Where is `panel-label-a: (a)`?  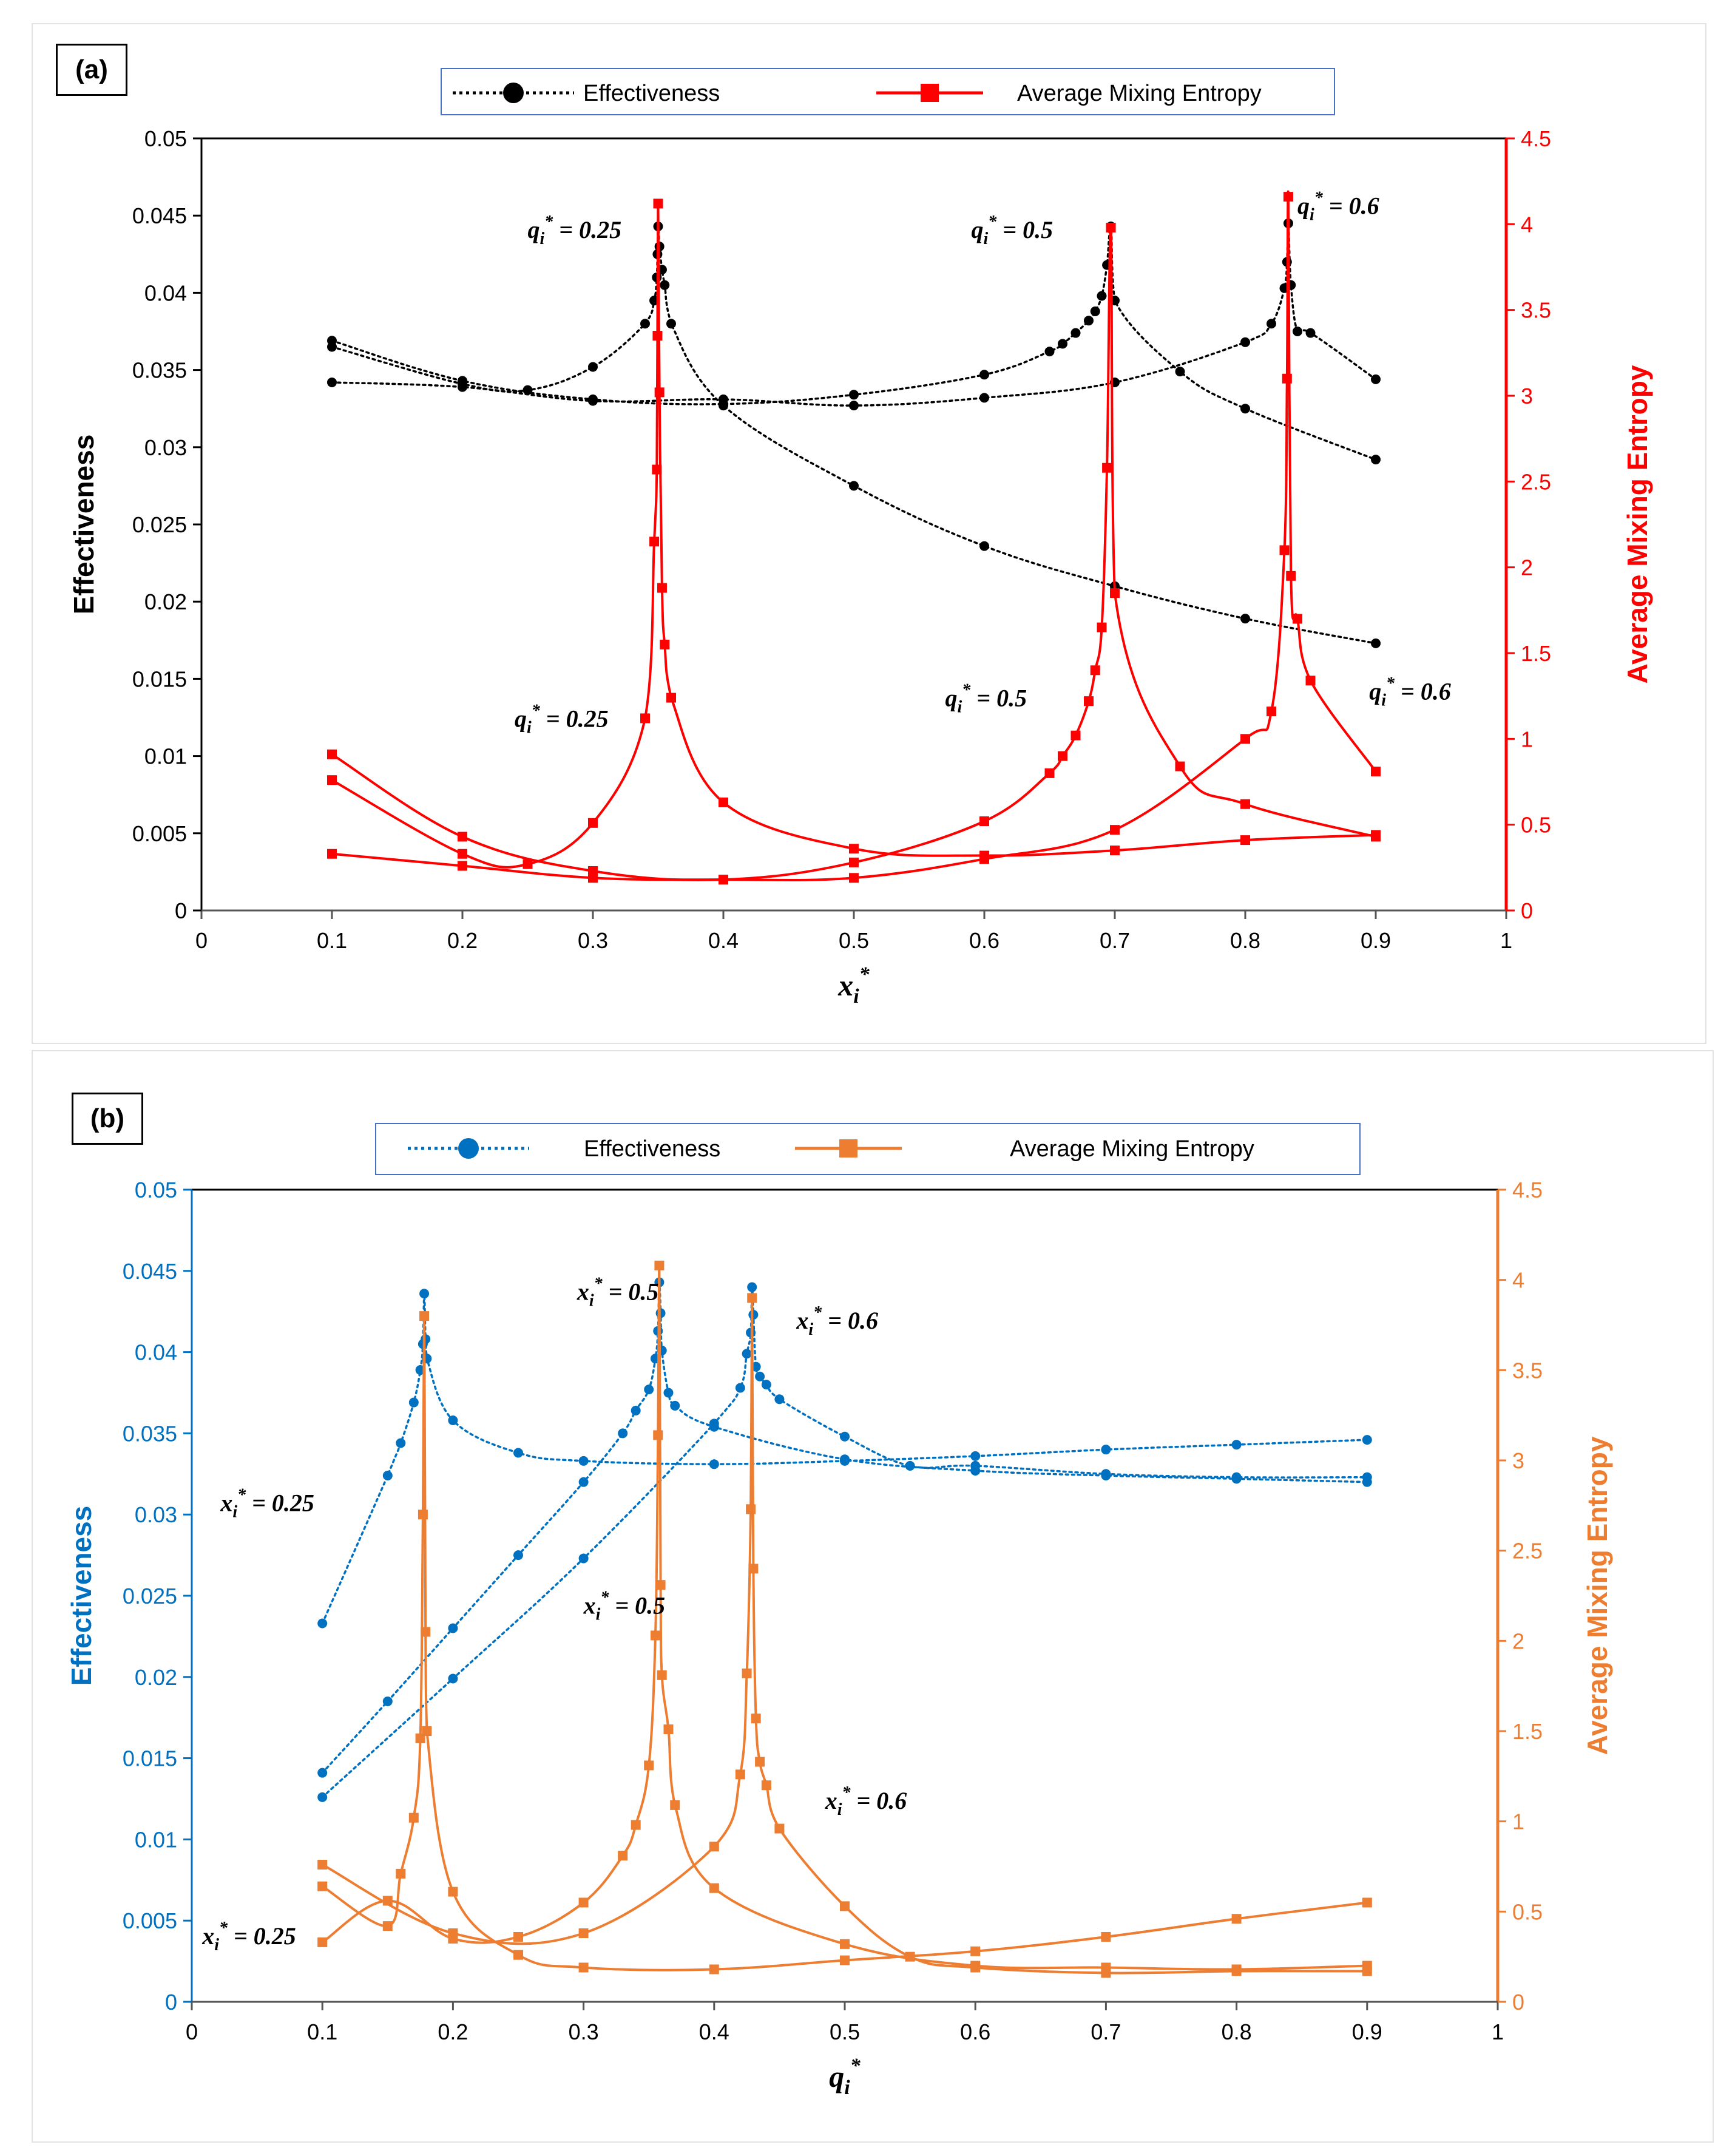
panel-label-a: (a) is located at coordinates (91, 70).